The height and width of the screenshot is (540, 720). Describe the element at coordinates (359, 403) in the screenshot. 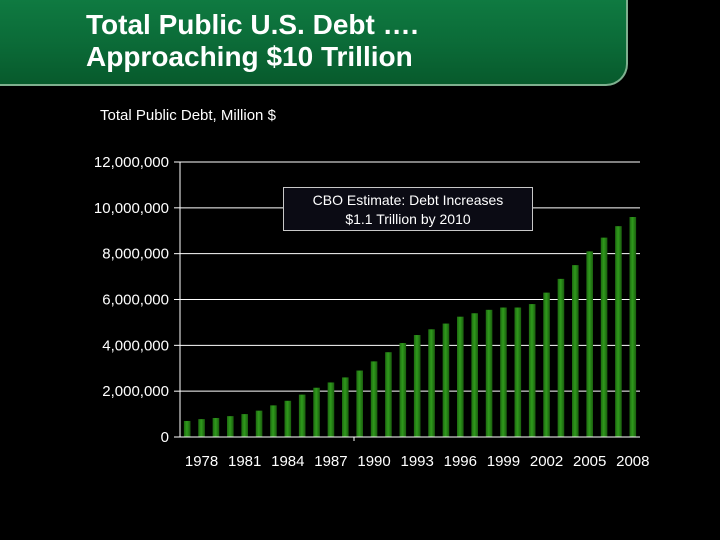

I see `bar-1989` at that location.